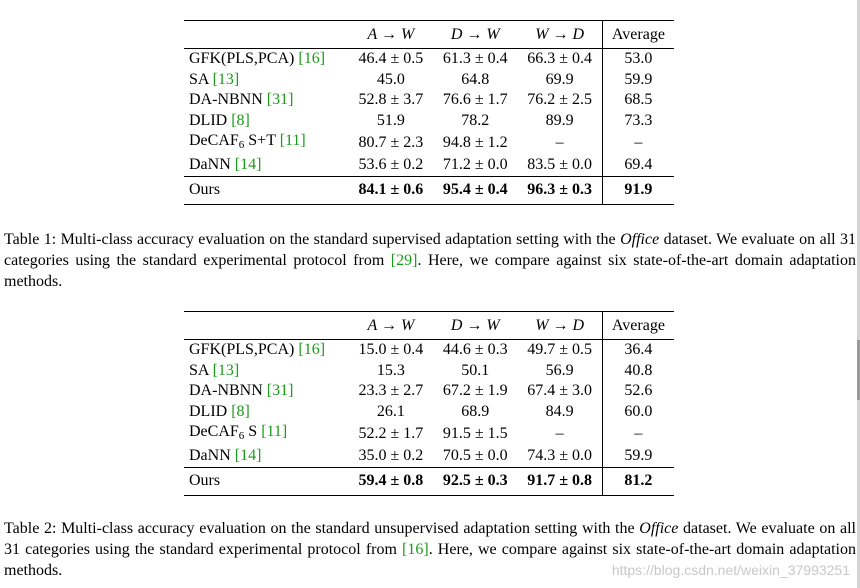 The image size is (860, 588). Describe the element at coordinates (391, 433) in the screenshot. I see `value-cell: 52.2 ± 1.7` at that location.